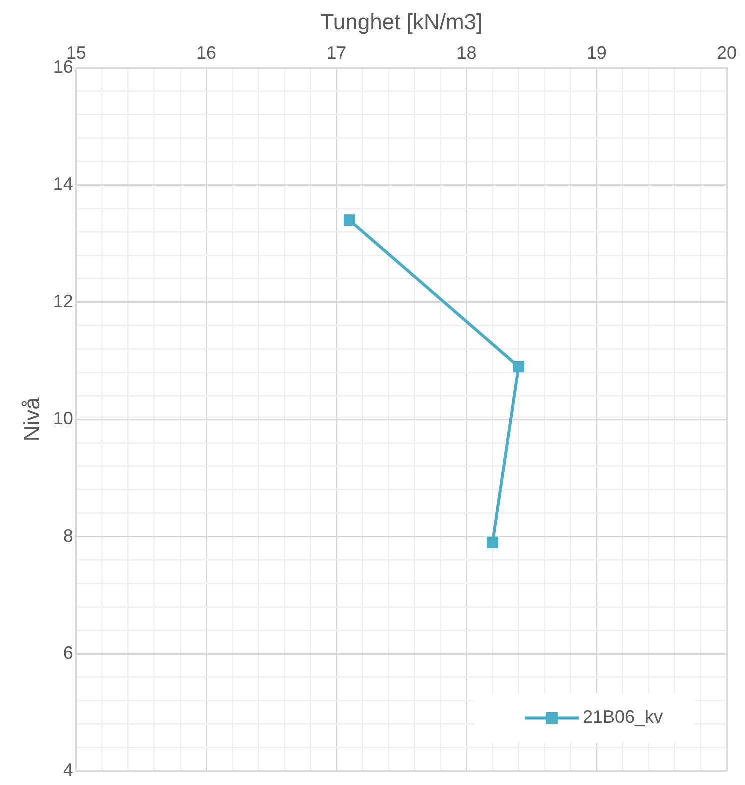 This screenshot has height=785, width=745. I want to click on y-tick-label: 8, so click(68, 536).